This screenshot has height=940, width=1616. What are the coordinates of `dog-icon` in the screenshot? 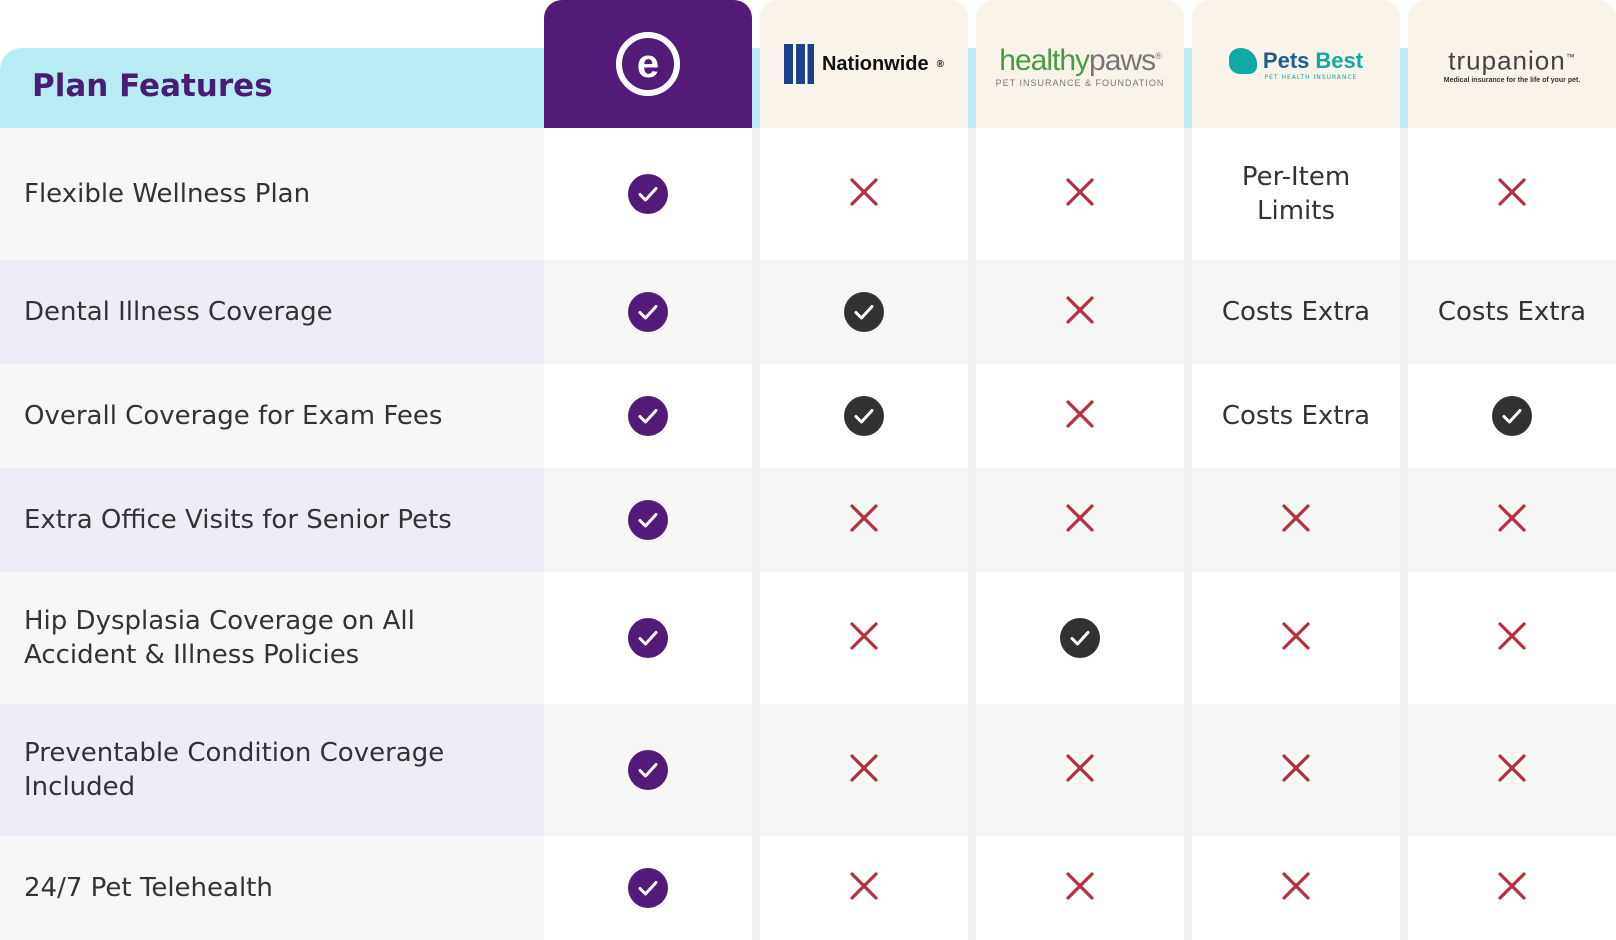 It's located at (1242, 60).